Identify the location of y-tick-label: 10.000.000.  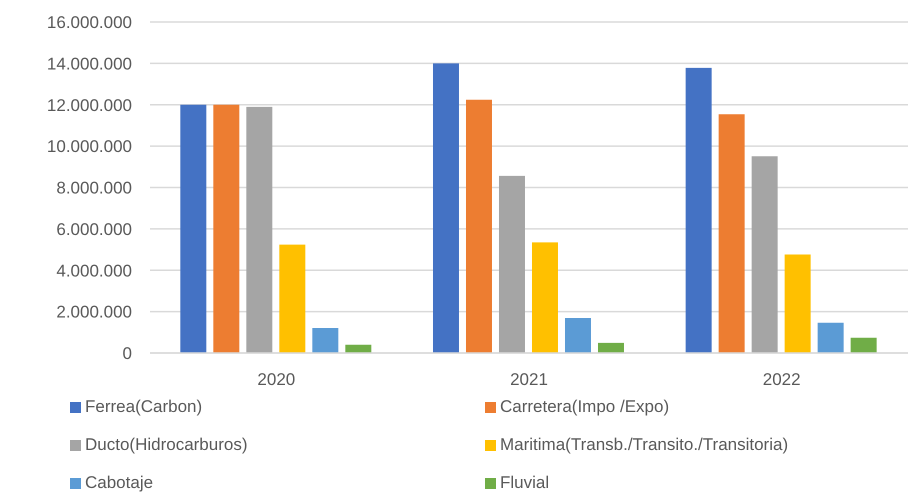
(89, 146).